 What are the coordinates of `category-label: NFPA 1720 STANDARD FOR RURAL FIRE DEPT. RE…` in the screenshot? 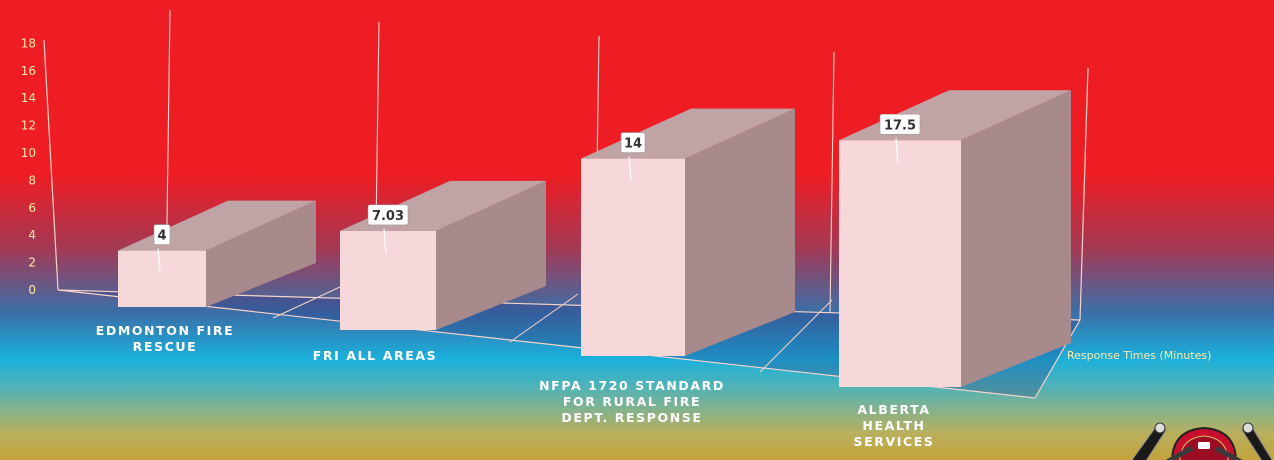 It's located at (632, 401).